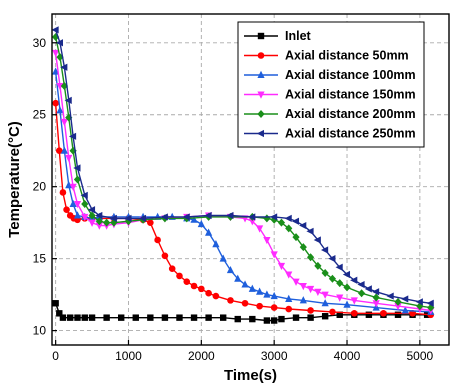  What do you see at coordinates (326, 56) in the screenshot?
I see `legend-item: Axial distance 50mm` at bounding box center [326, 56].